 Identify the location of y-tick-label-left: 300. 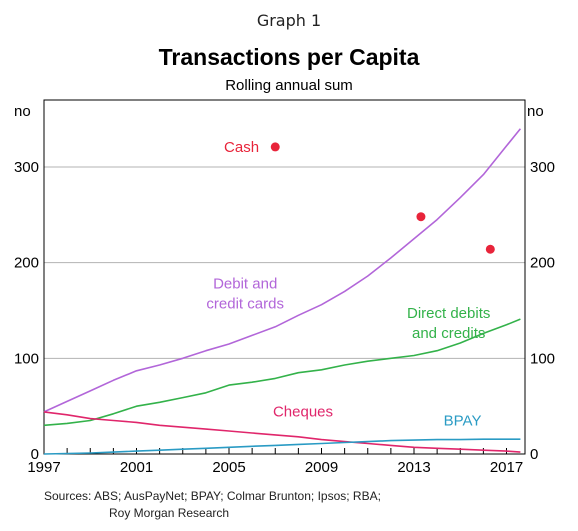
(26, 167).